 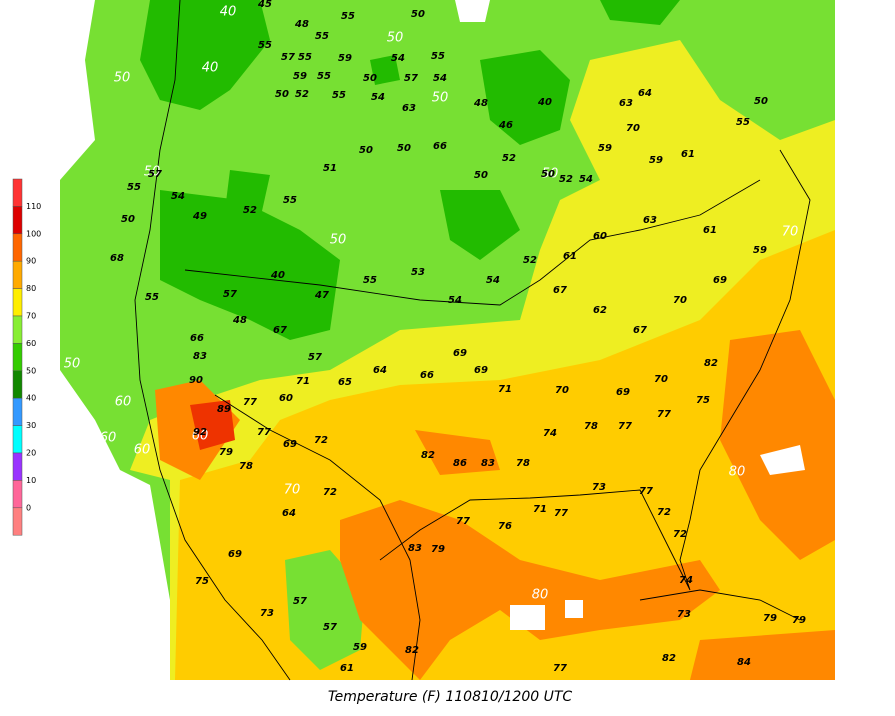 What do you see at coordinates (264, 5) in the screenshot?
I see `station-value: 45` at bounding box center [264, 5].